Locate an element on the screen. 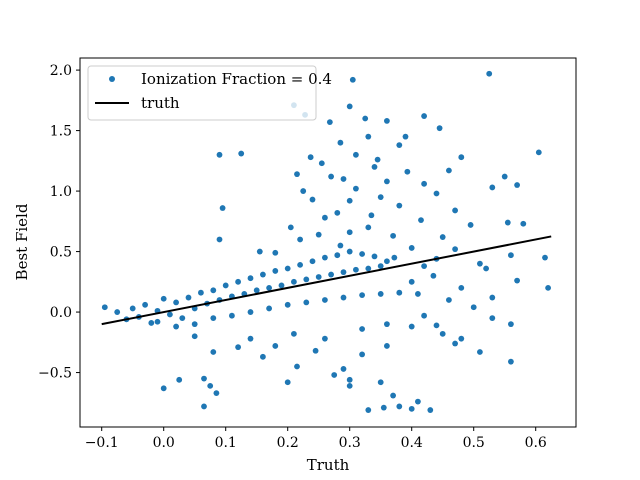 Image resolution: width=640 pixels, height=480 pixels. x-tick-label: 0.4 is located at coordinates (412, 443).